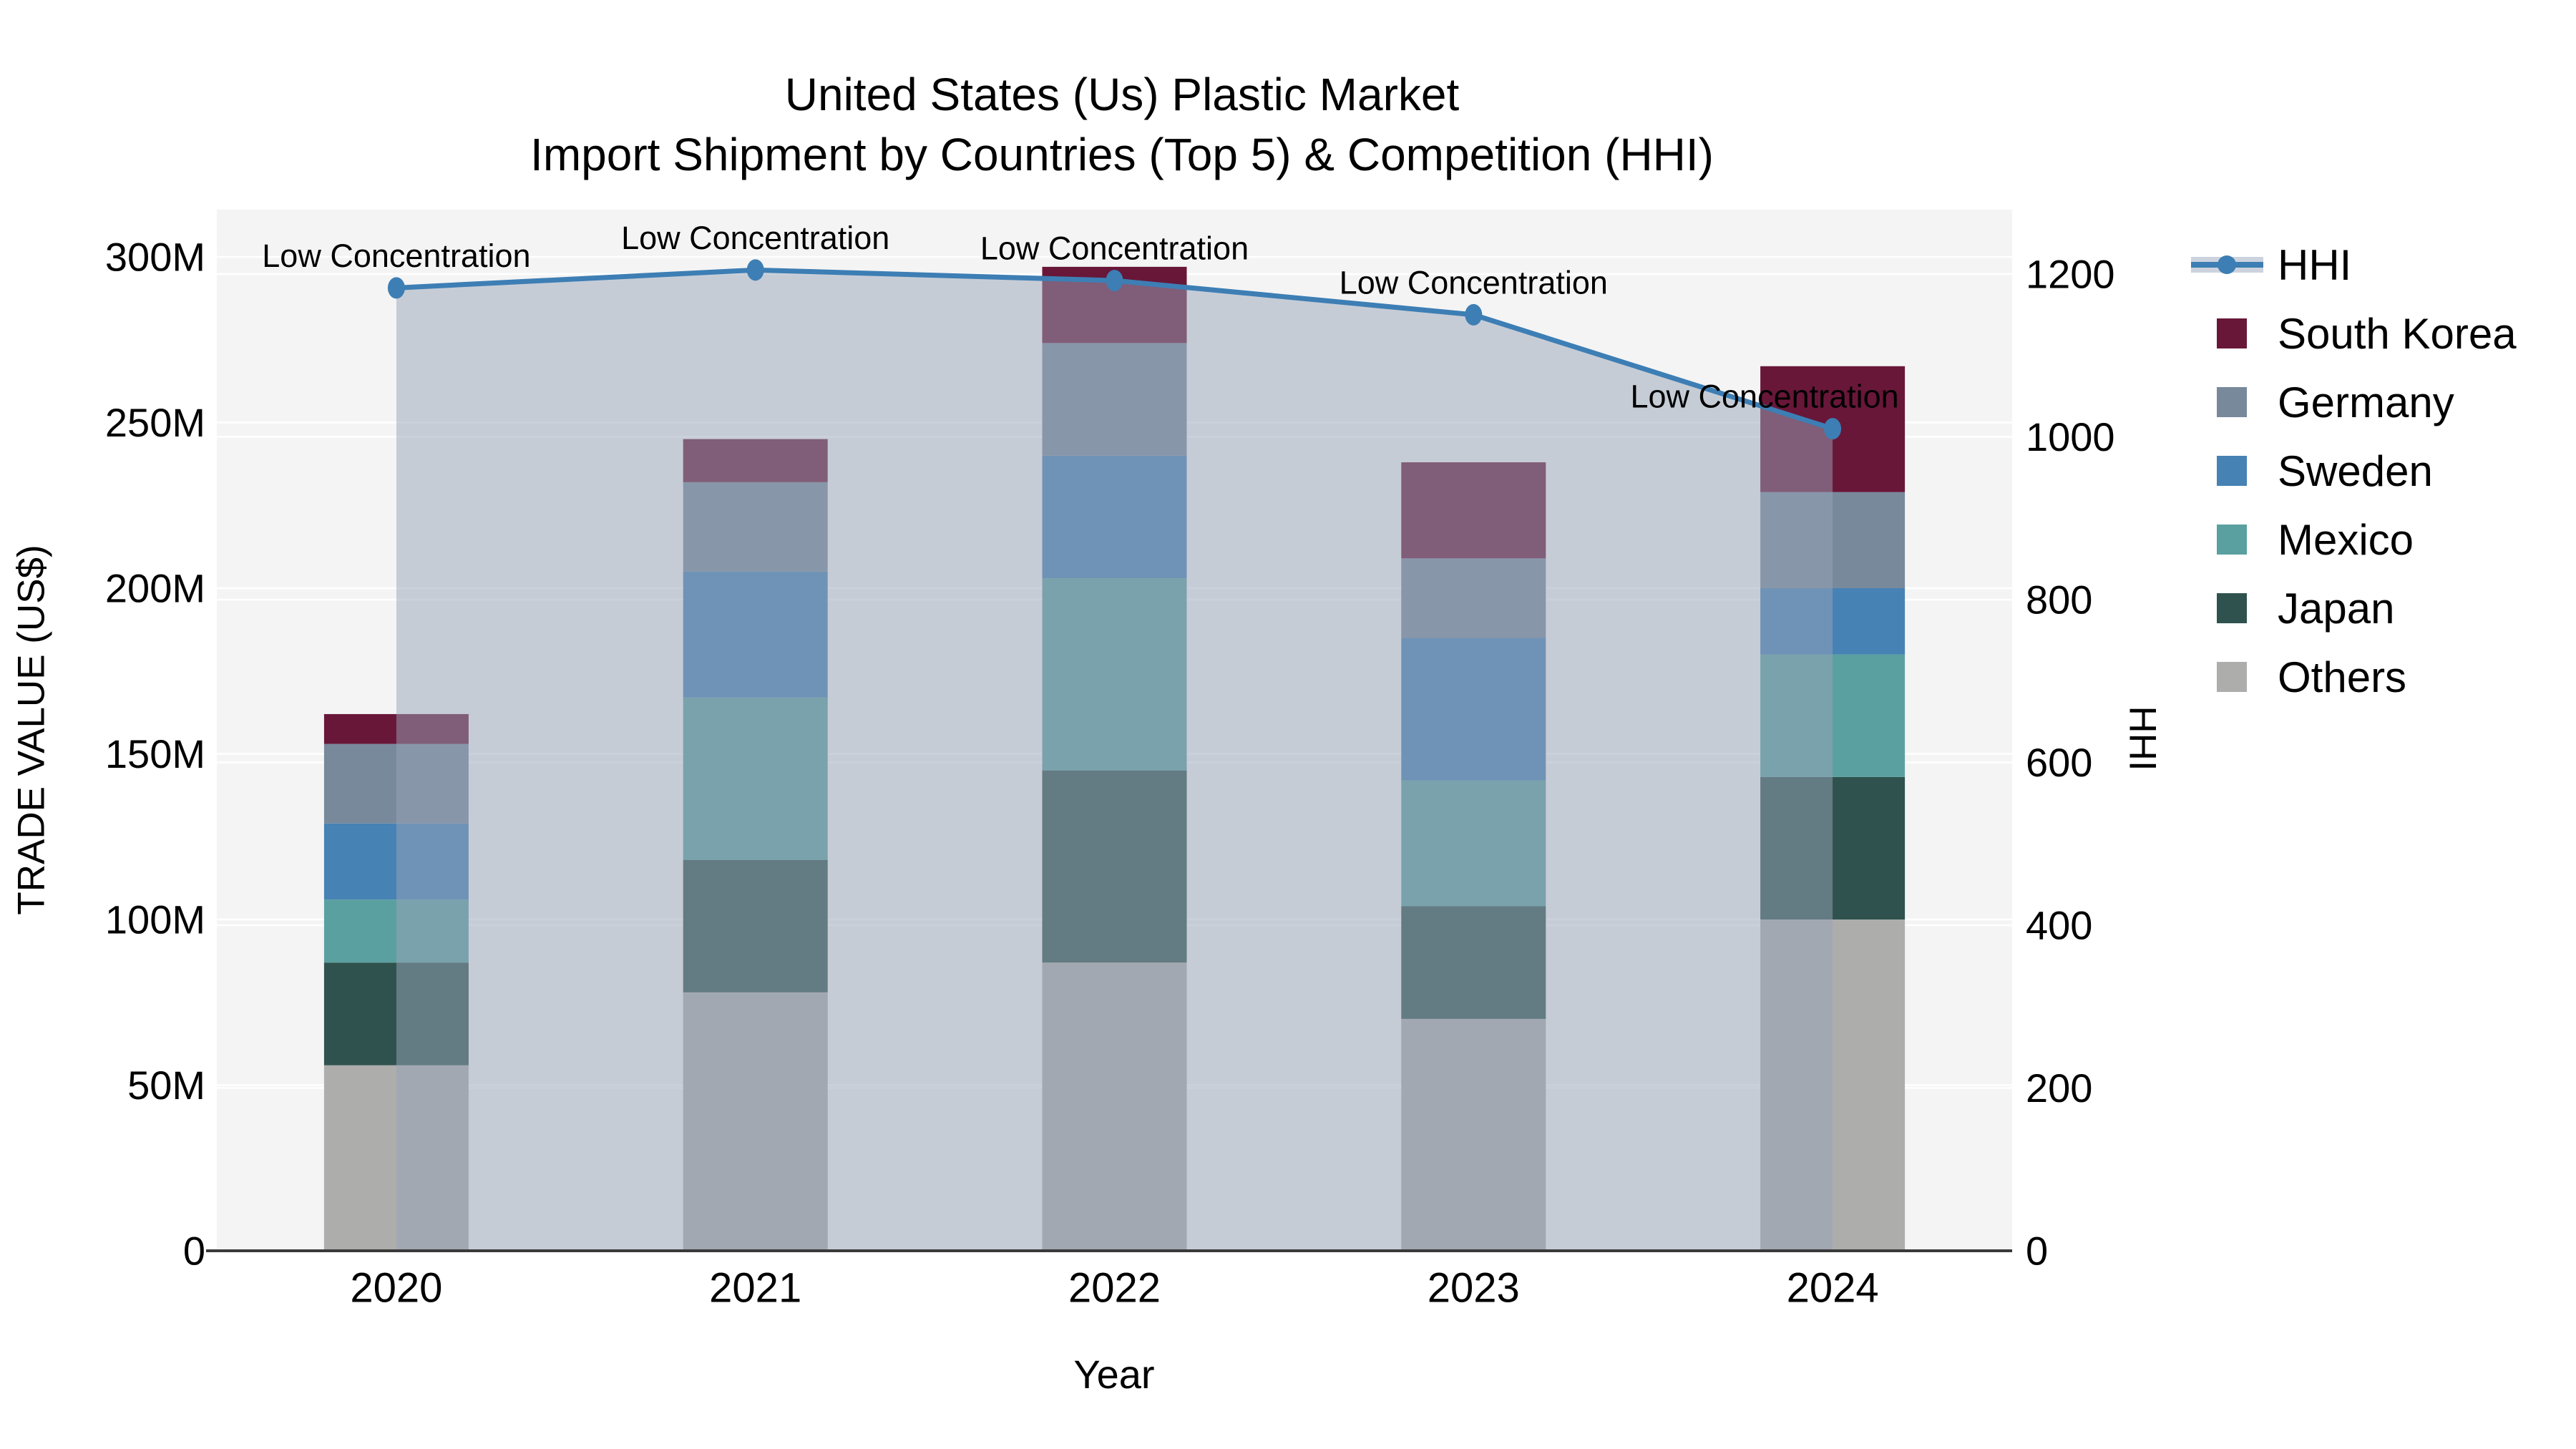 The height and width of the screenshot is (1449, 2576). What do you see at coordinates (755, 1288) in the screenshot?
I see `x-tick-2021: 2021` at bounding box center [755, 1288].